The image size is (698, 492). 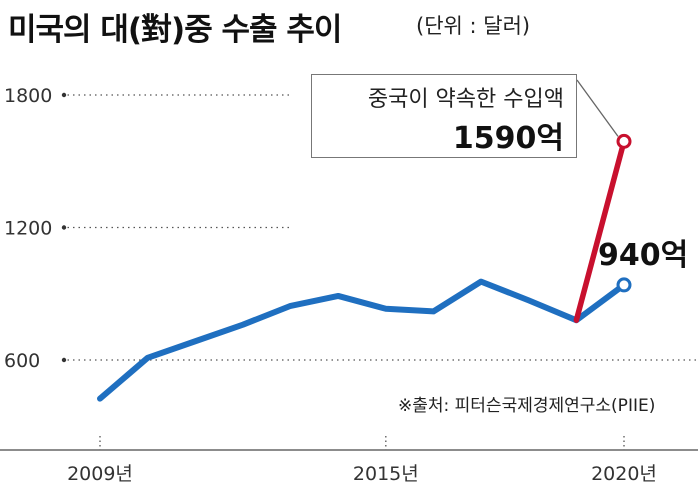 What do you see at coordinates (175, 30) in the screenshot?
I see `chart-title: 미국의 대(對)중 수출 추이` at bounding box center [175, 30].